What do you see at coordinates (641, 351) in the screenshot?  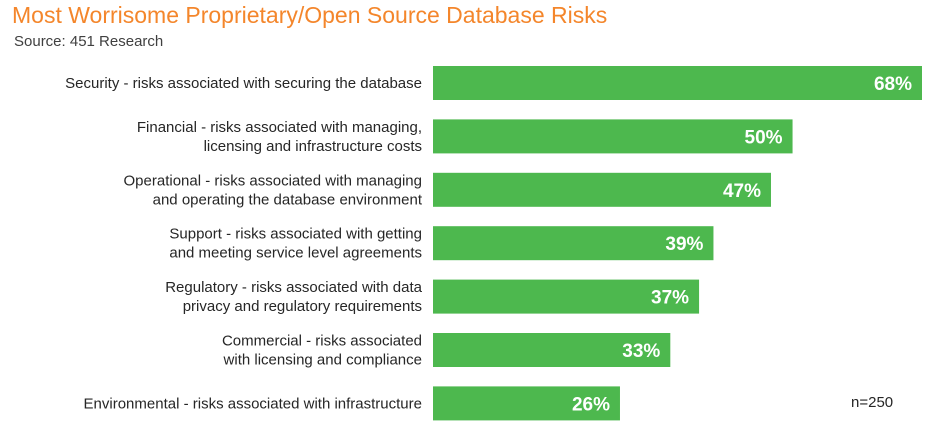 I see `bar-value-label: 33%` at bounding box center [641, 351].